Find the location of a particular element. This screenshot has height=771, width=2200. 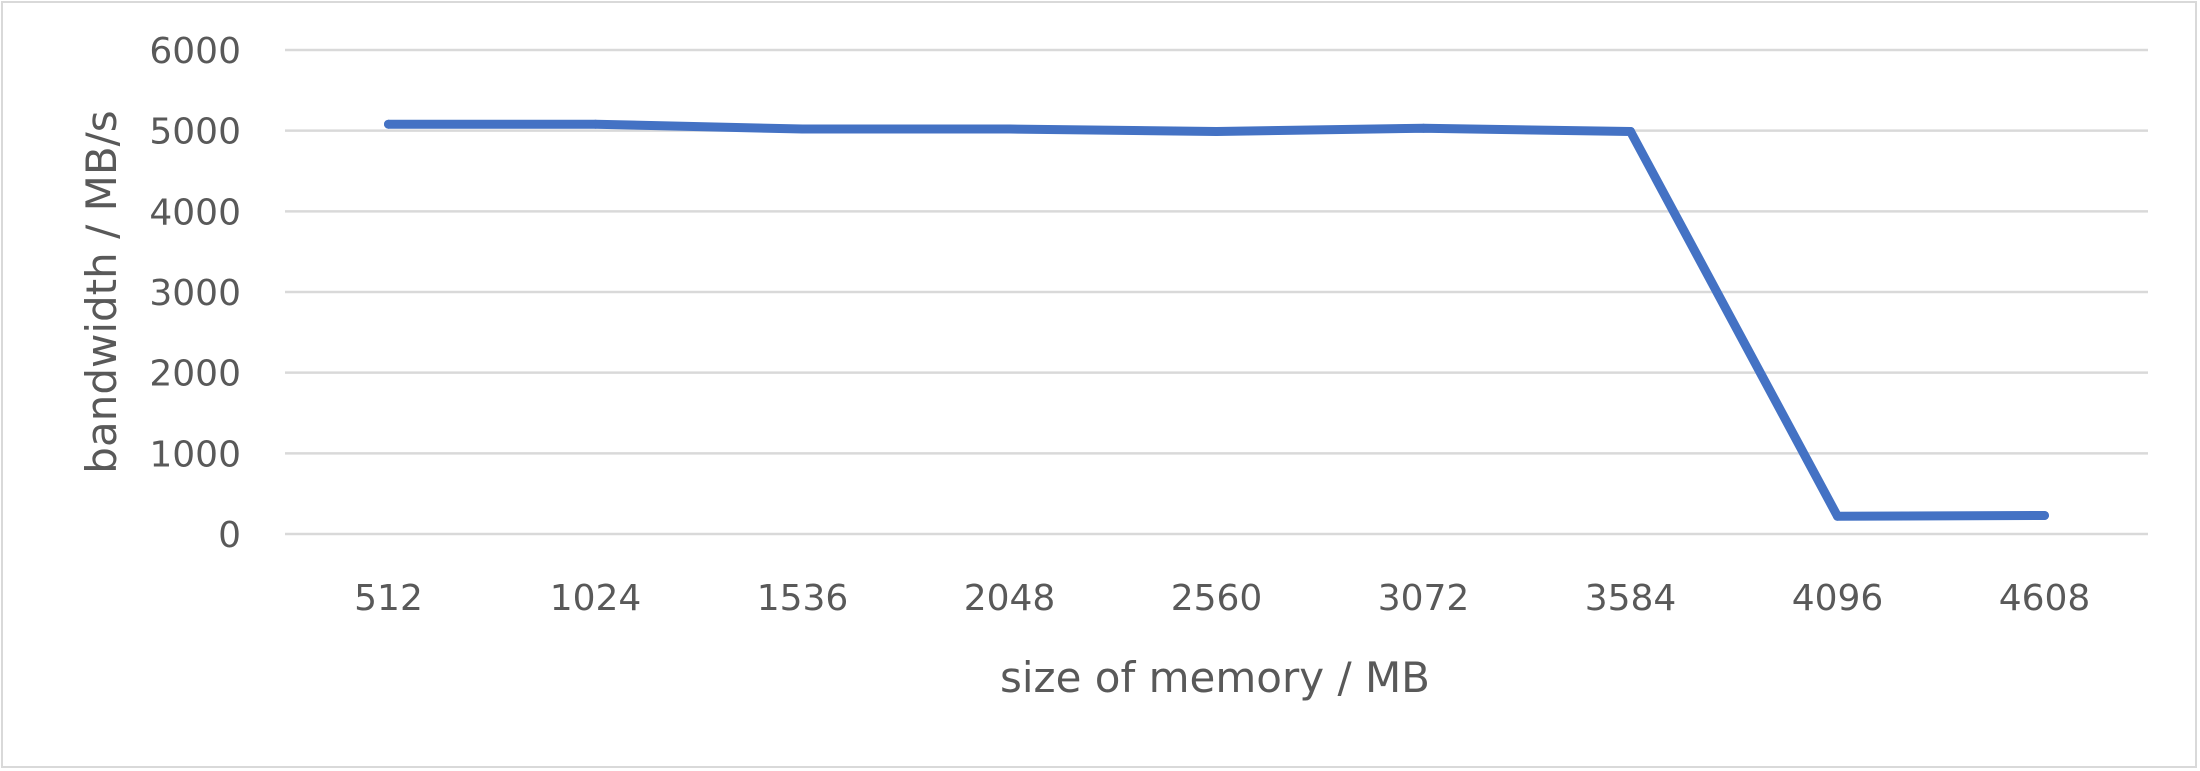

x-tick-label: 3072 is located at coordinates (1424, 598).